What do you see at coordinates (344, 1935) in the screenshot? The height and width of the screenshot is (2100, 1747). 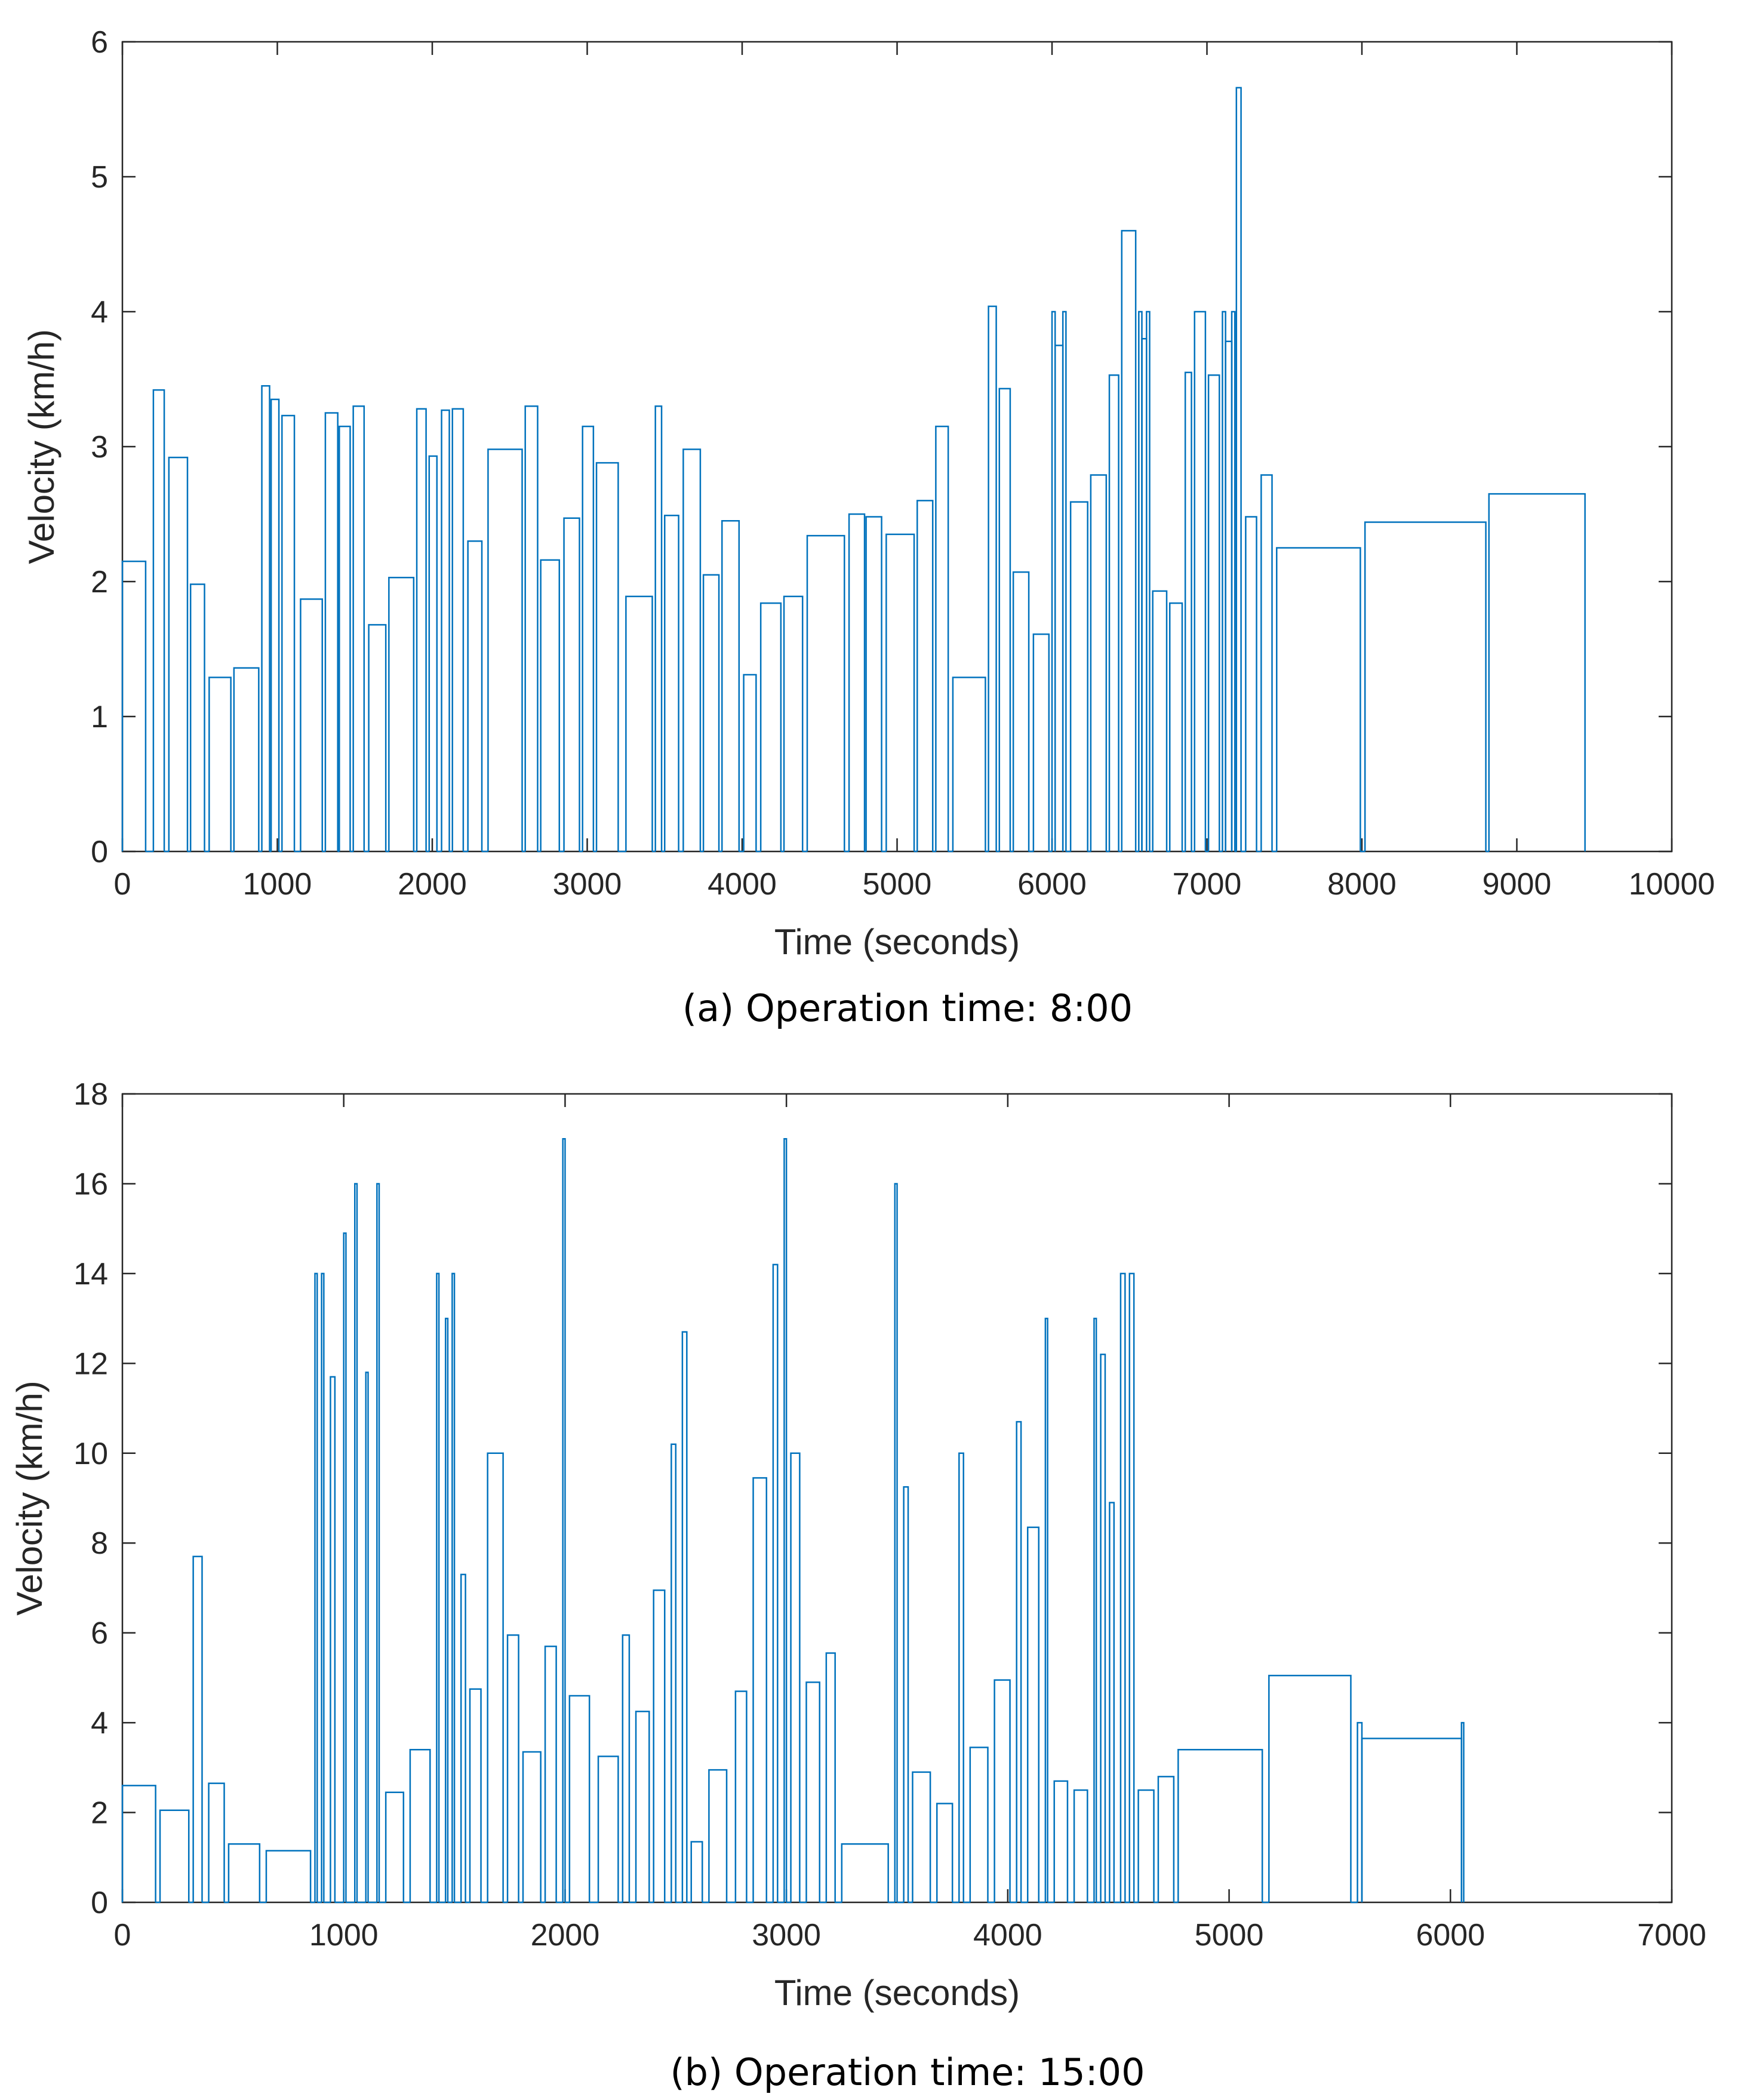 I see `x-tick-label: 1000` at bounding box center [344, 1935].